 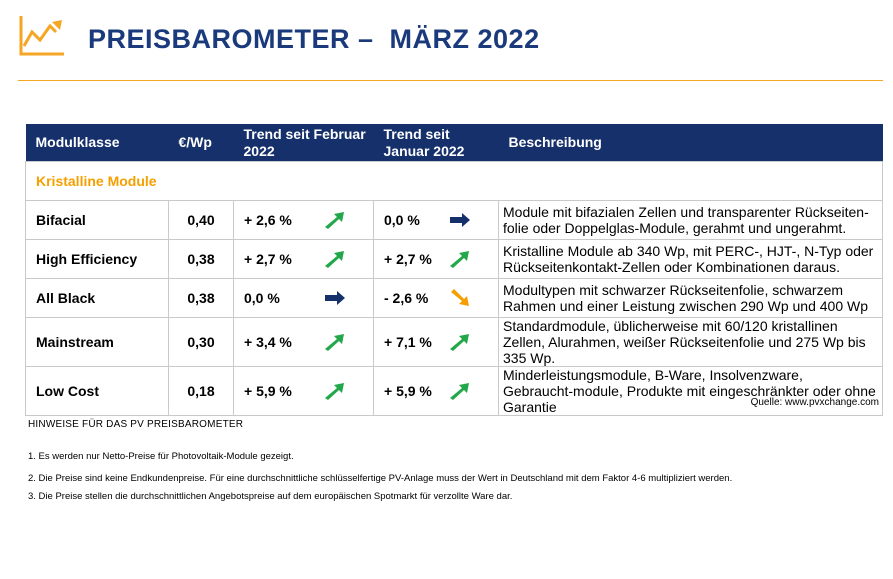 What do you see at coordinates (408, 259) in the screenshot?
I see `trend-jan-value: + 2,7 %` at bounding box center [408, 259].